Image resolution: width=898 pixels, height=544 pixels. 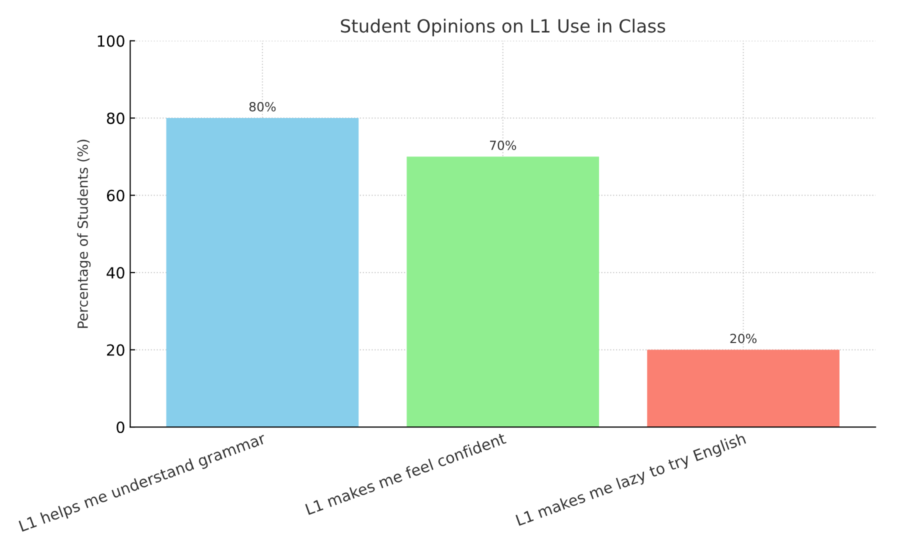 What do you see at coordinates (115, 118) in the screenshot?
I see `y-tick-label: 80` at bounding box center [115, 118].